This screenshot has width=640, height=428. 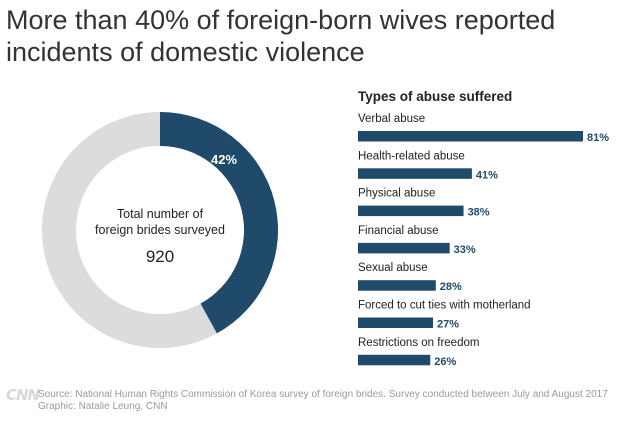 I want to click on bar-value-label: 26%, so click(x=445, y=362).